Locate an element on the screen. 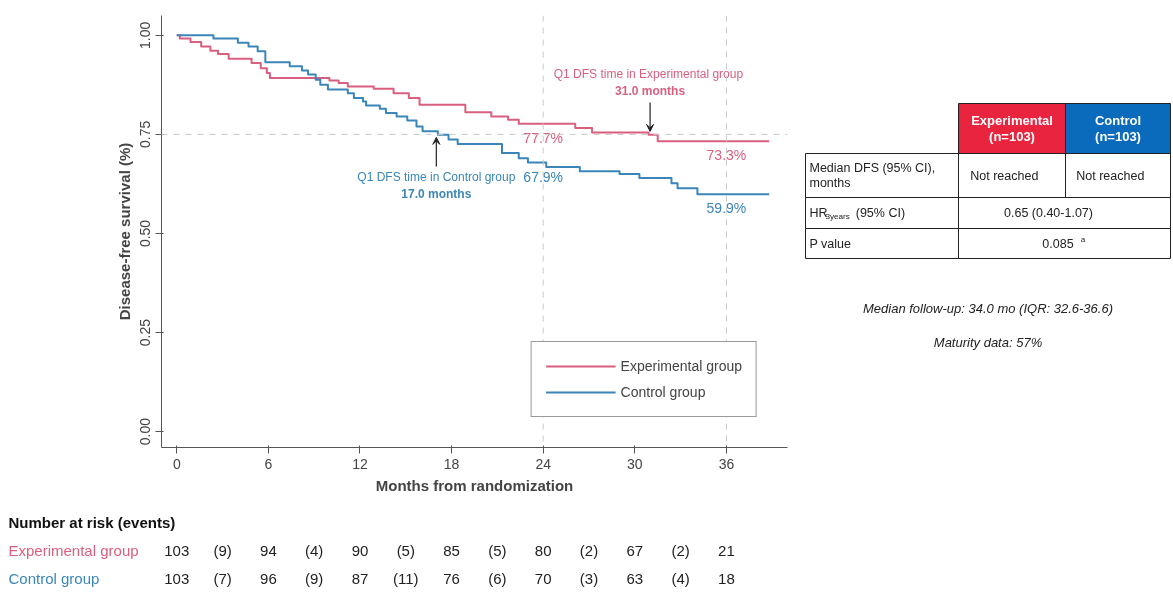 The height and width of the screenshot is (592, 1173). text: (3) is located at coordinates (589, 578).